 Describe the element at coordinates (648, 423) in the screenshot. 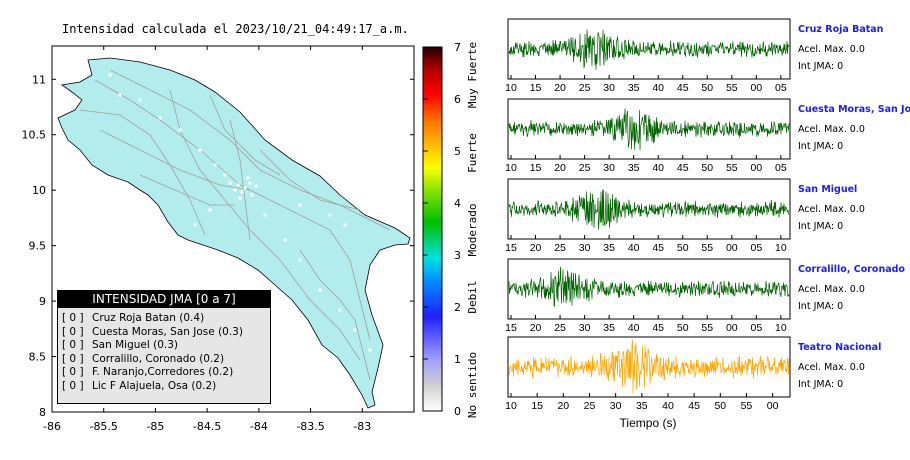

I see `waveform-x-label: Tiempo (s)` at that location.